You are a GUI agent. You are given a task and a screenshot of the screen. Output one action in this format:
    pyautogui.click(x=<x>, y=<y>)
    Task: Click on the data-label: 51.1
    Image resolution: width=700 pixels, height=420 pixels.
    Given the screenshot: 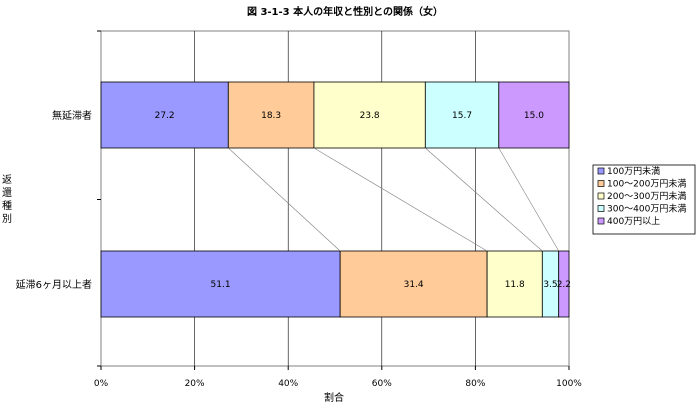 What is the action you would take?
    pyautogui.click(x=221, y=285)
    